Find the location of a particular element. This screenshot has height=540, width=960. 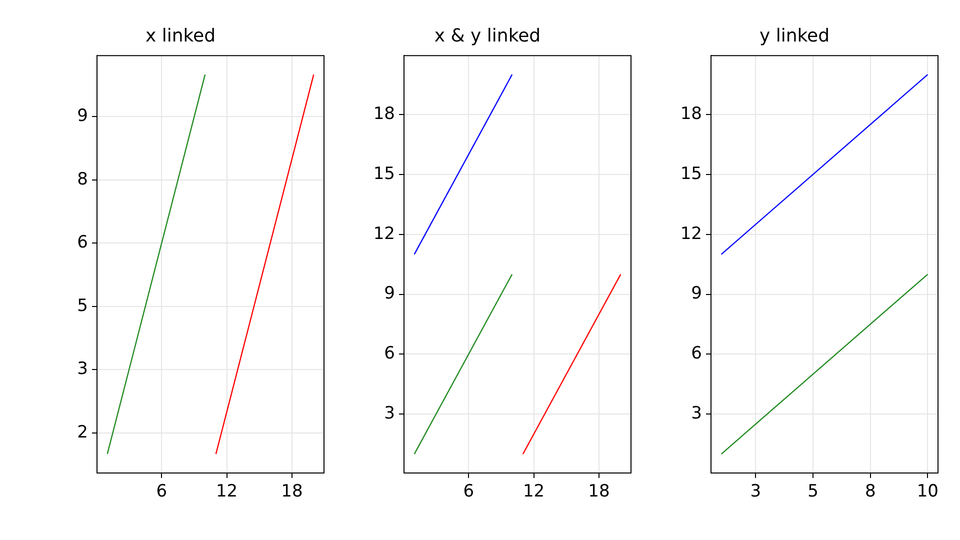

chart-title: x & y linked is located at coordinates (487, 35).